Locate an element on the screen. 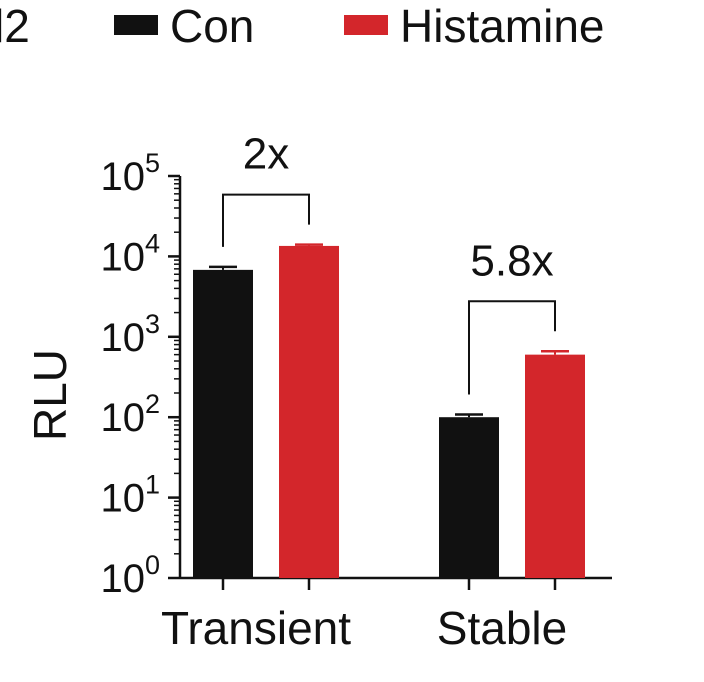 Image resolution: width=704 pixels, height=682 pixels. legend-swatch-con is located at coordinates (136, 25).